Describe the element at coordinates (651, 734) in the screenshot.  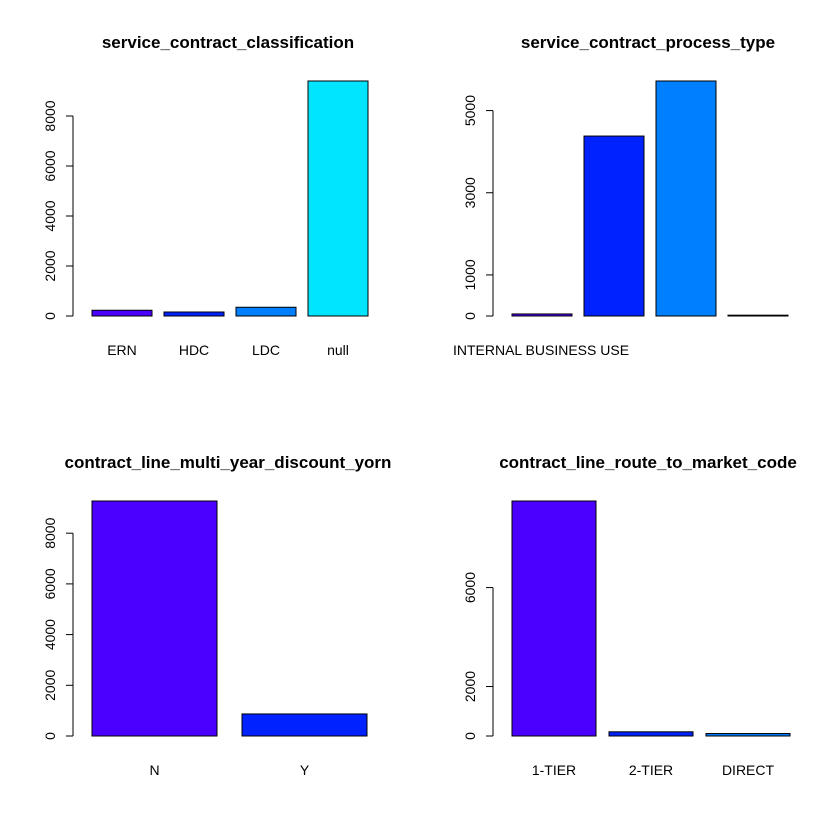
I see `bar-2-tier` at that location.